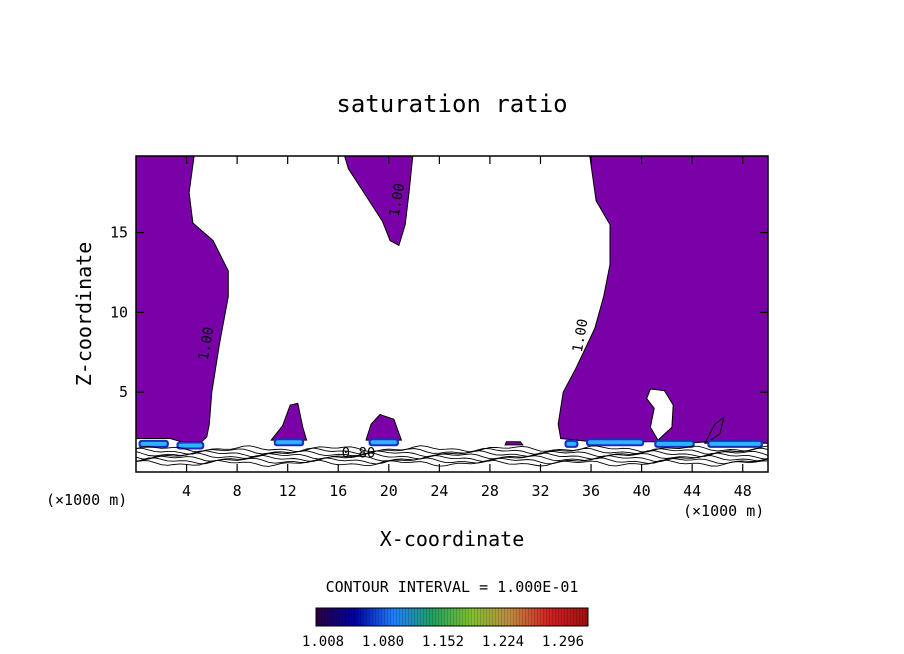 The width and height of the screenshot is (904, 654). I want to click on x-unit-label-left: (×1000 m), so click(86, 500).